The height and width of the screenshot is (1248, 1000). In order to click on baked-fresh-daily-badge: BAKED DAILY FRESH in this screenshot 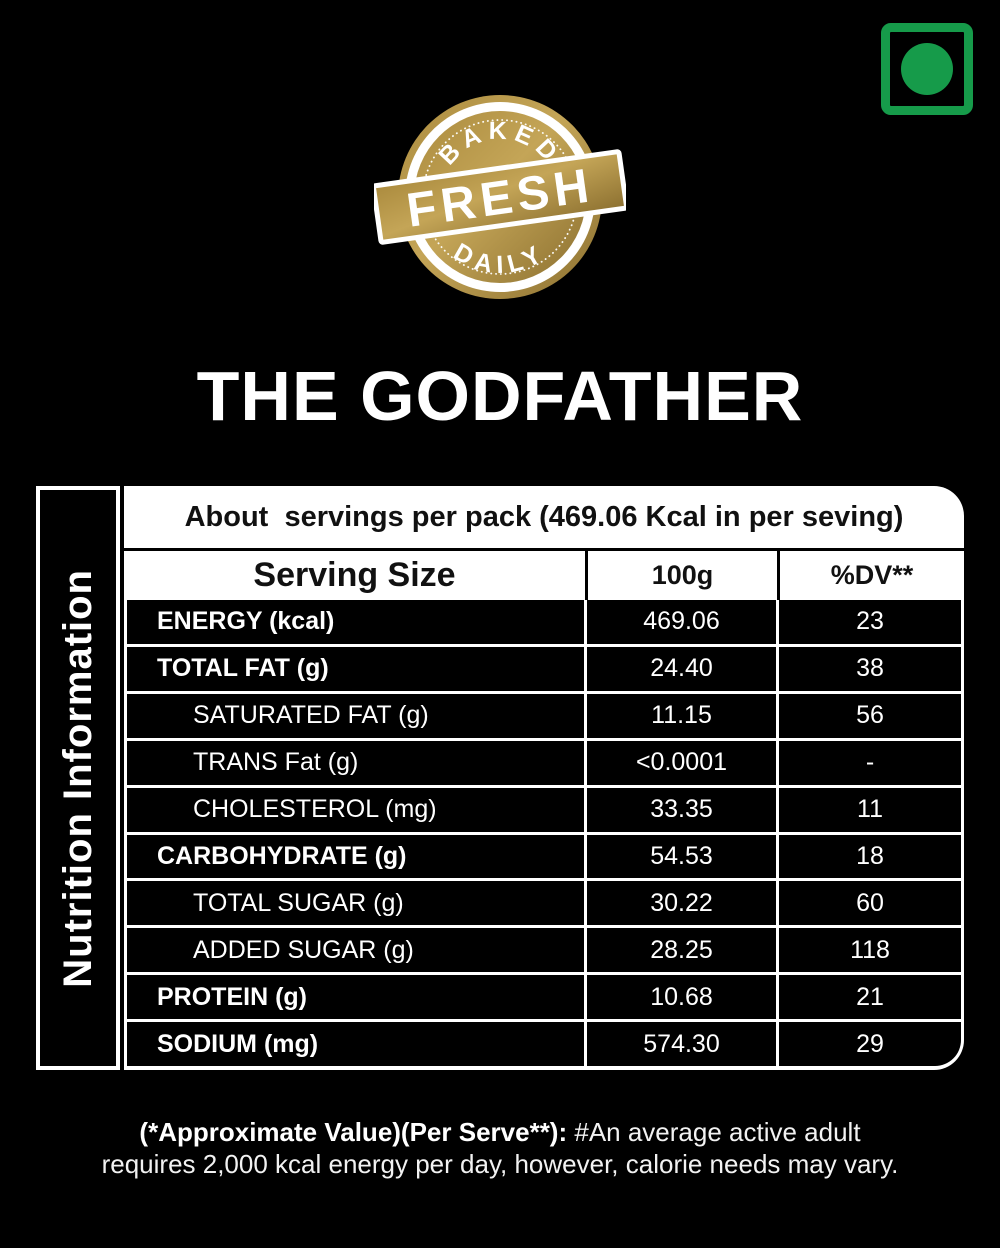, I will do `click(500, 197)`.